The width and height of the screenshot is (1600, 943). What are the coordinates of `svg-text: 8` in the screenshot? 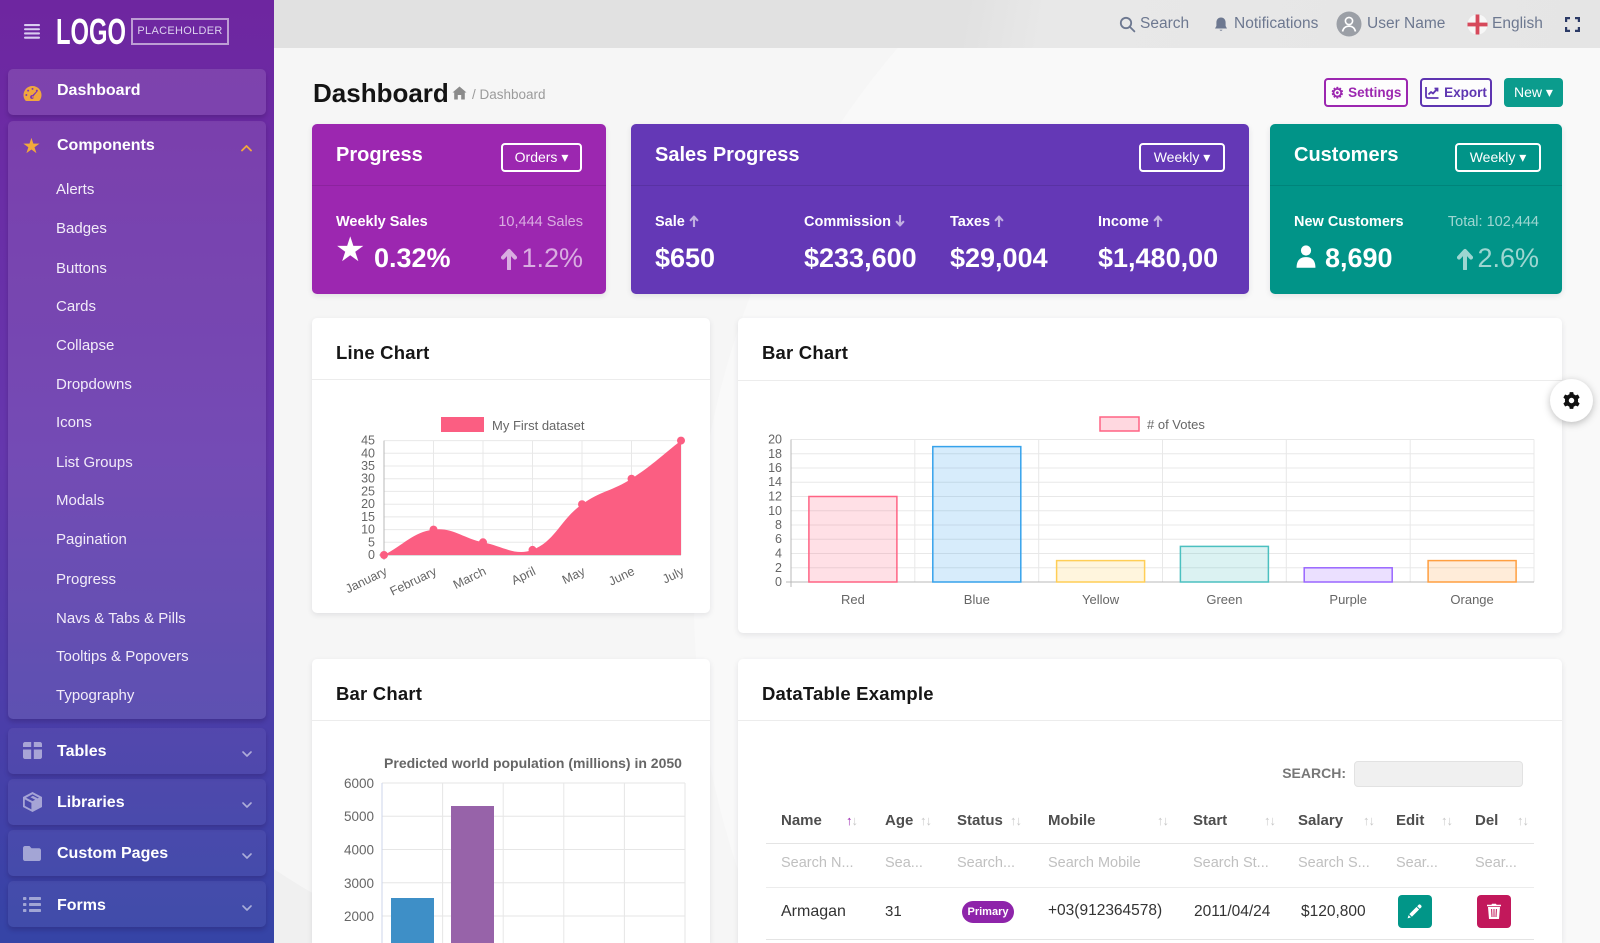 It's located at (778, 525).